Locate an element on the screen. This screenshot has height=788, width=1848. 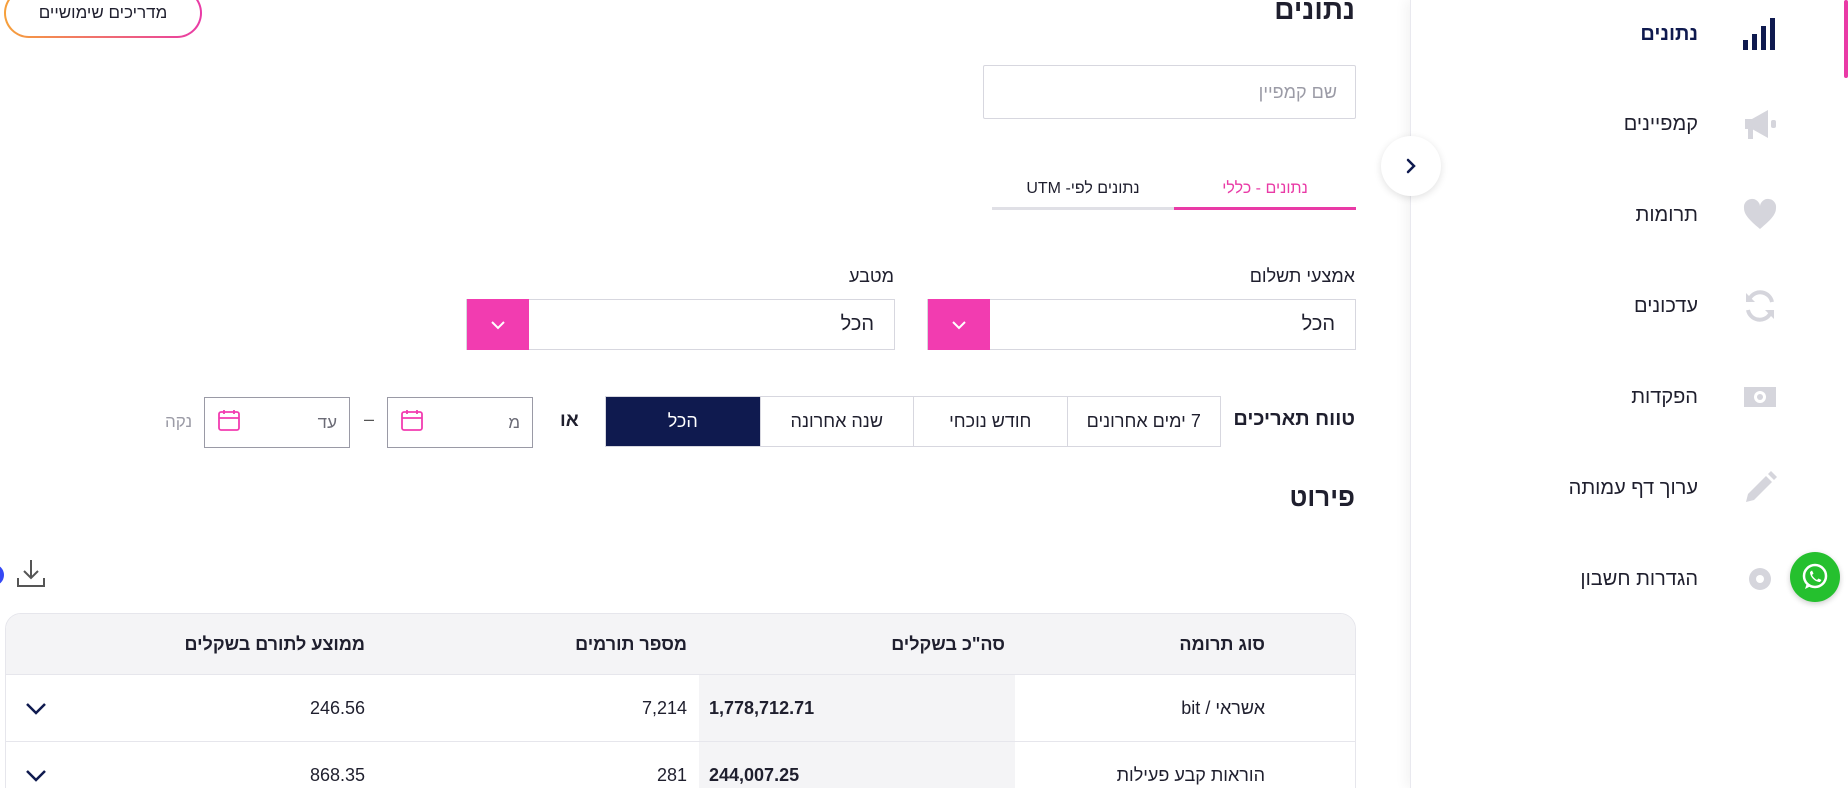
currency-select: הכל is located at coordinates (680, 324).